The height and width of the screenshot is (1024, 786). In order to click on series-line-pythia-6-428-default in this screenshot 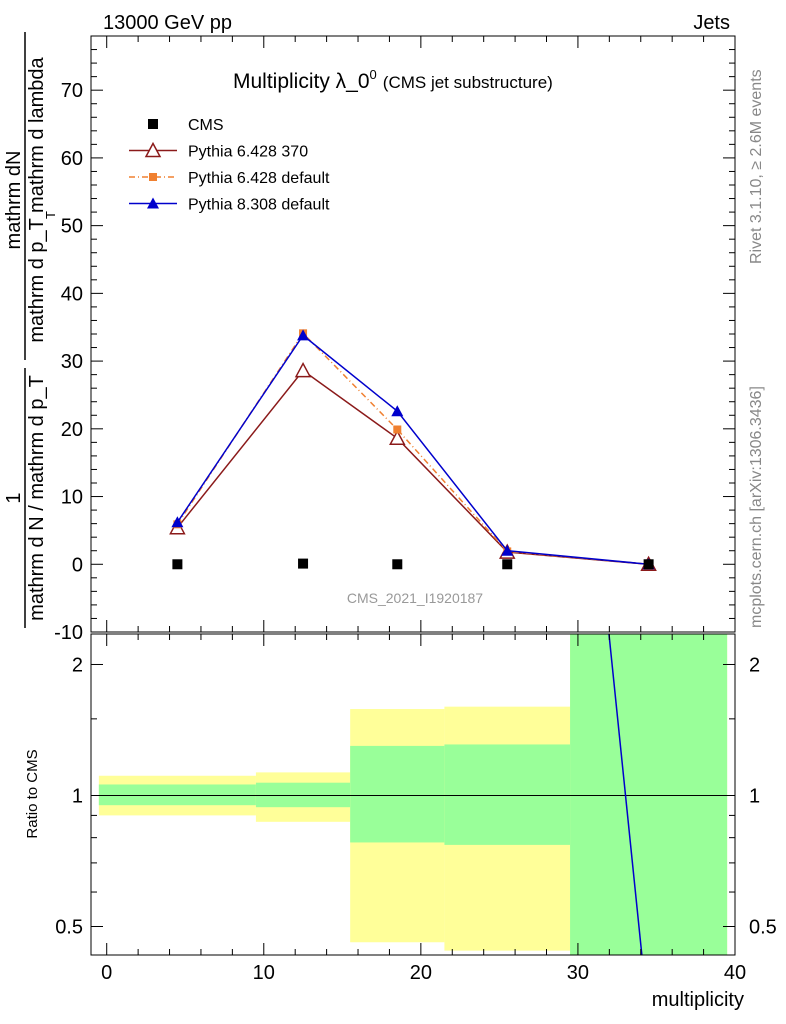, I will do `click(412, 449)`.